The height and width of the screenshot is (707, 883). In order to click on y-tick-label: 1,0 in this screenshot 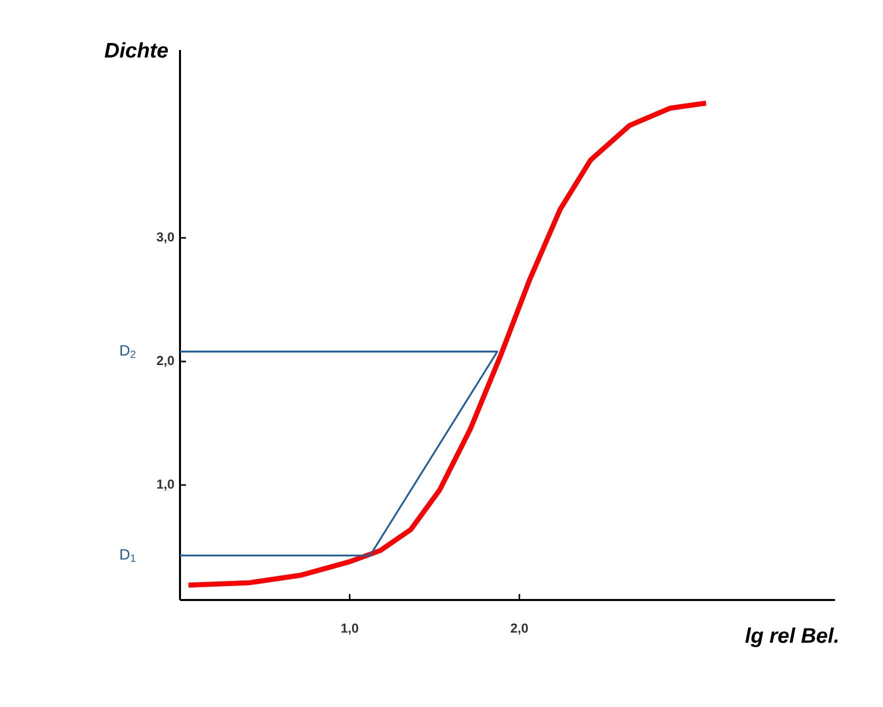, I will do `click(165, 485)`.